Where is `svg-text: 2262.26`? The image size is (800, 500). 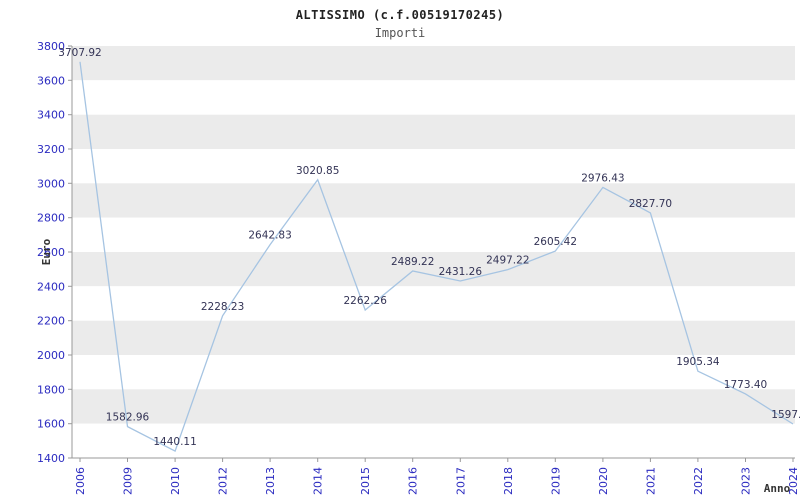
svg-text: 2262.26 is located at coordinates (365, 301).